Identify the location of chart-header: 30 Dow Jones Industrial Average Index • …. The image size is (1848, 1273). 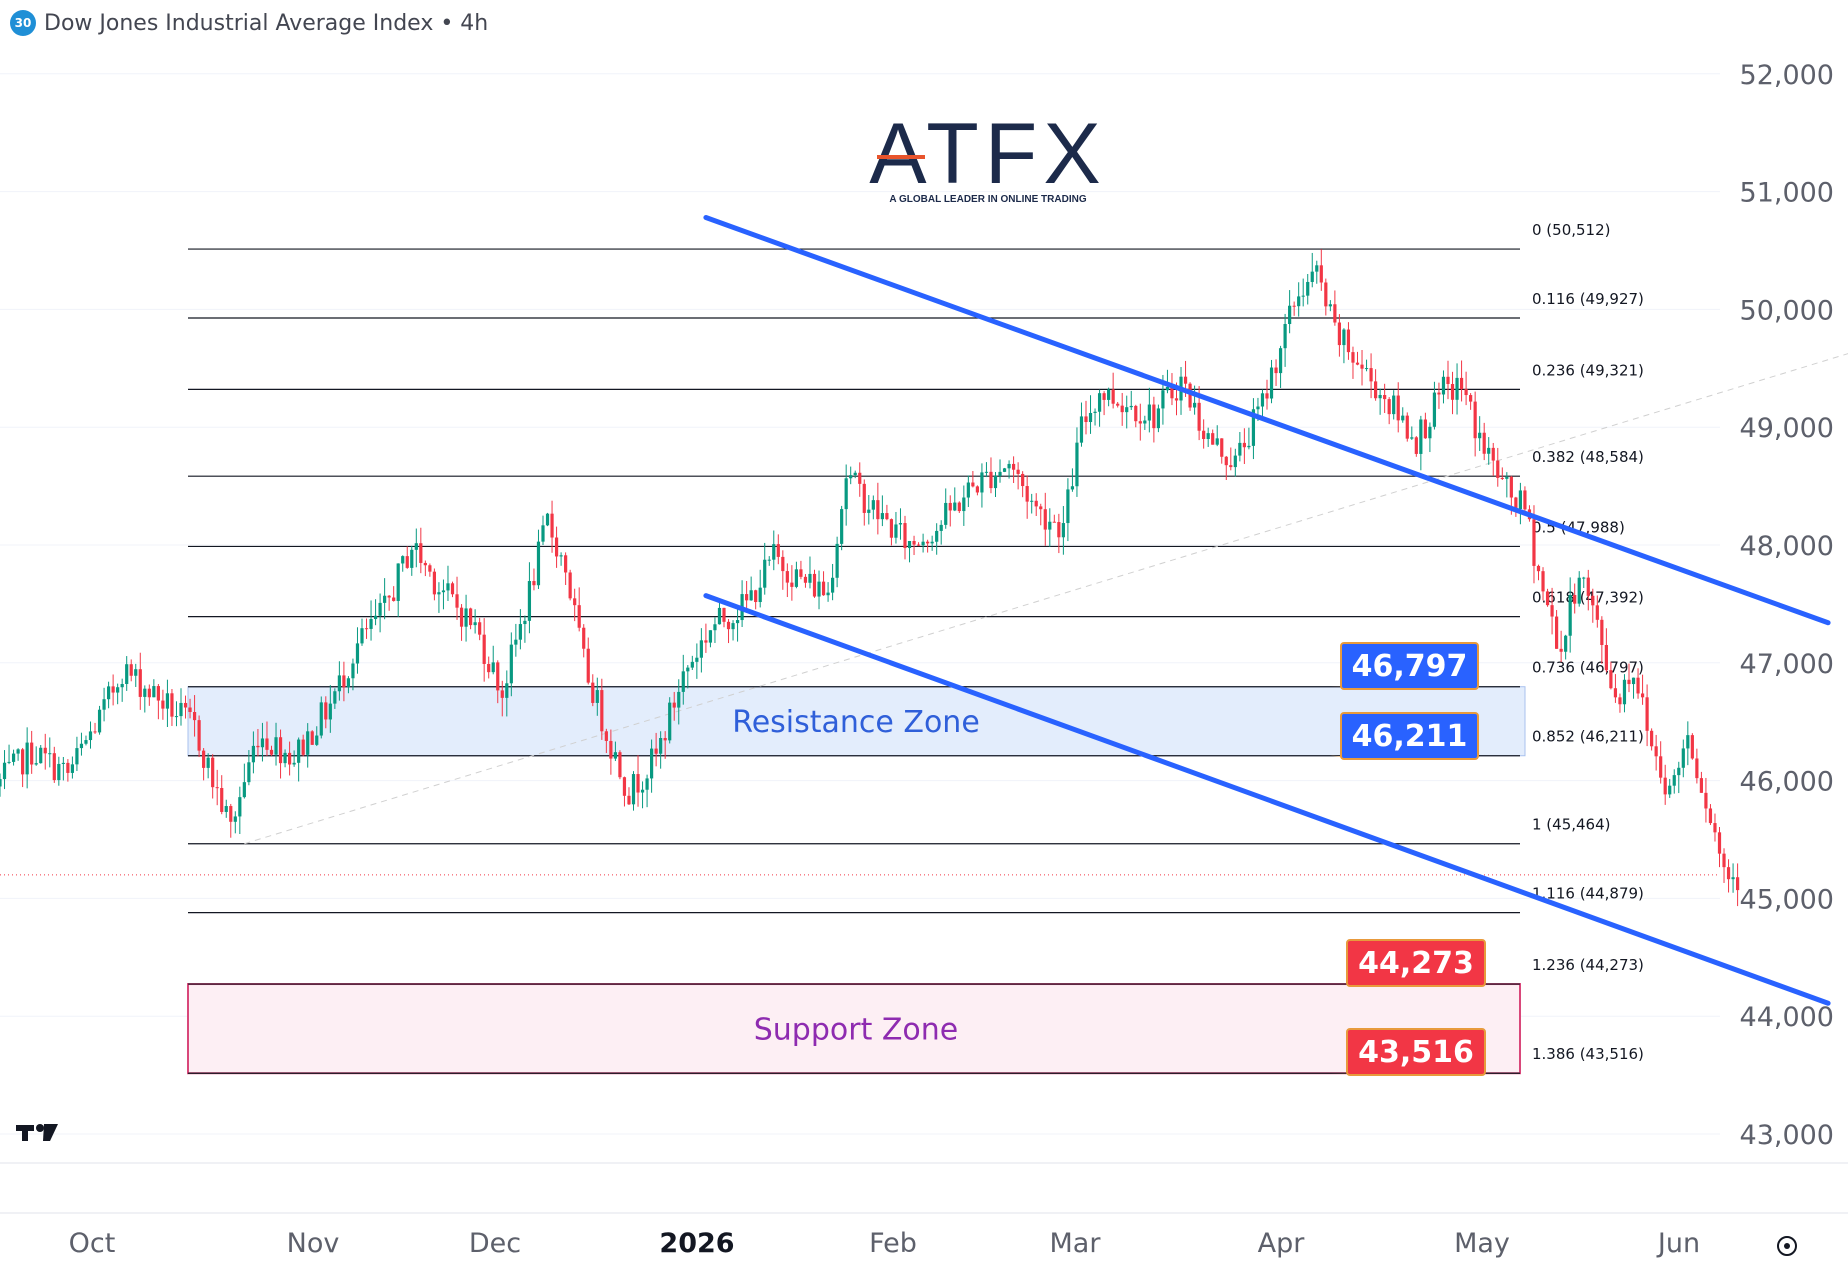
(249, 23).